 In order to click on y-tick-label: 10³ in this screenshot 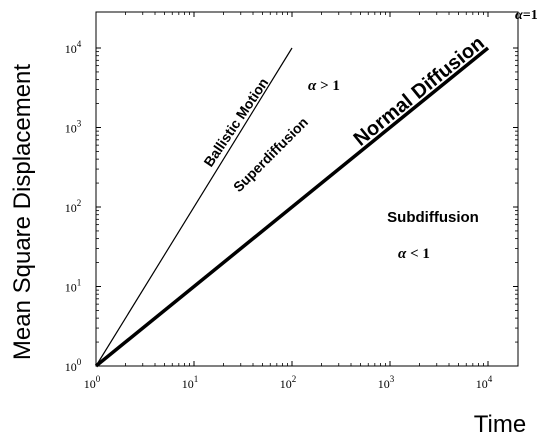, I will do `click(73, 127)`.